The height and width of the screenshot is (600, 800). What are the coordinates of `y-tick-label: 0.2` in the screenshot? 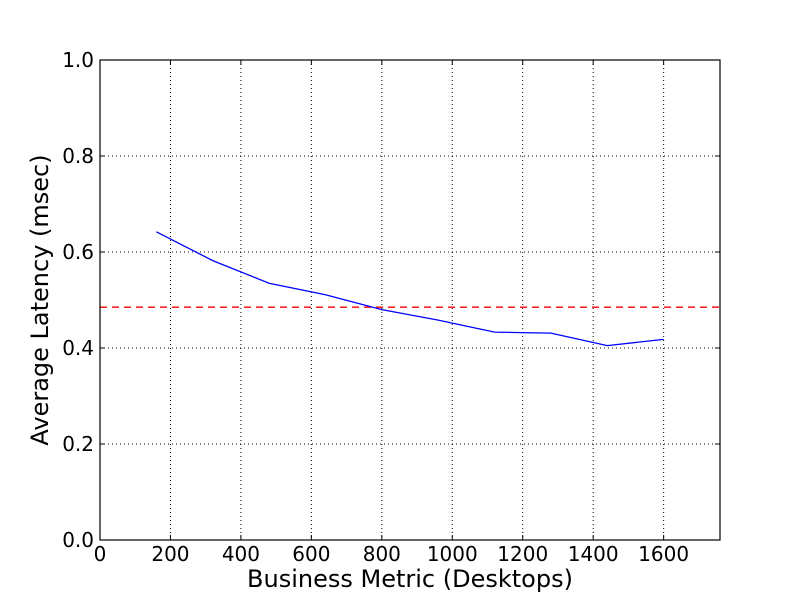 It's located at (78, 444).